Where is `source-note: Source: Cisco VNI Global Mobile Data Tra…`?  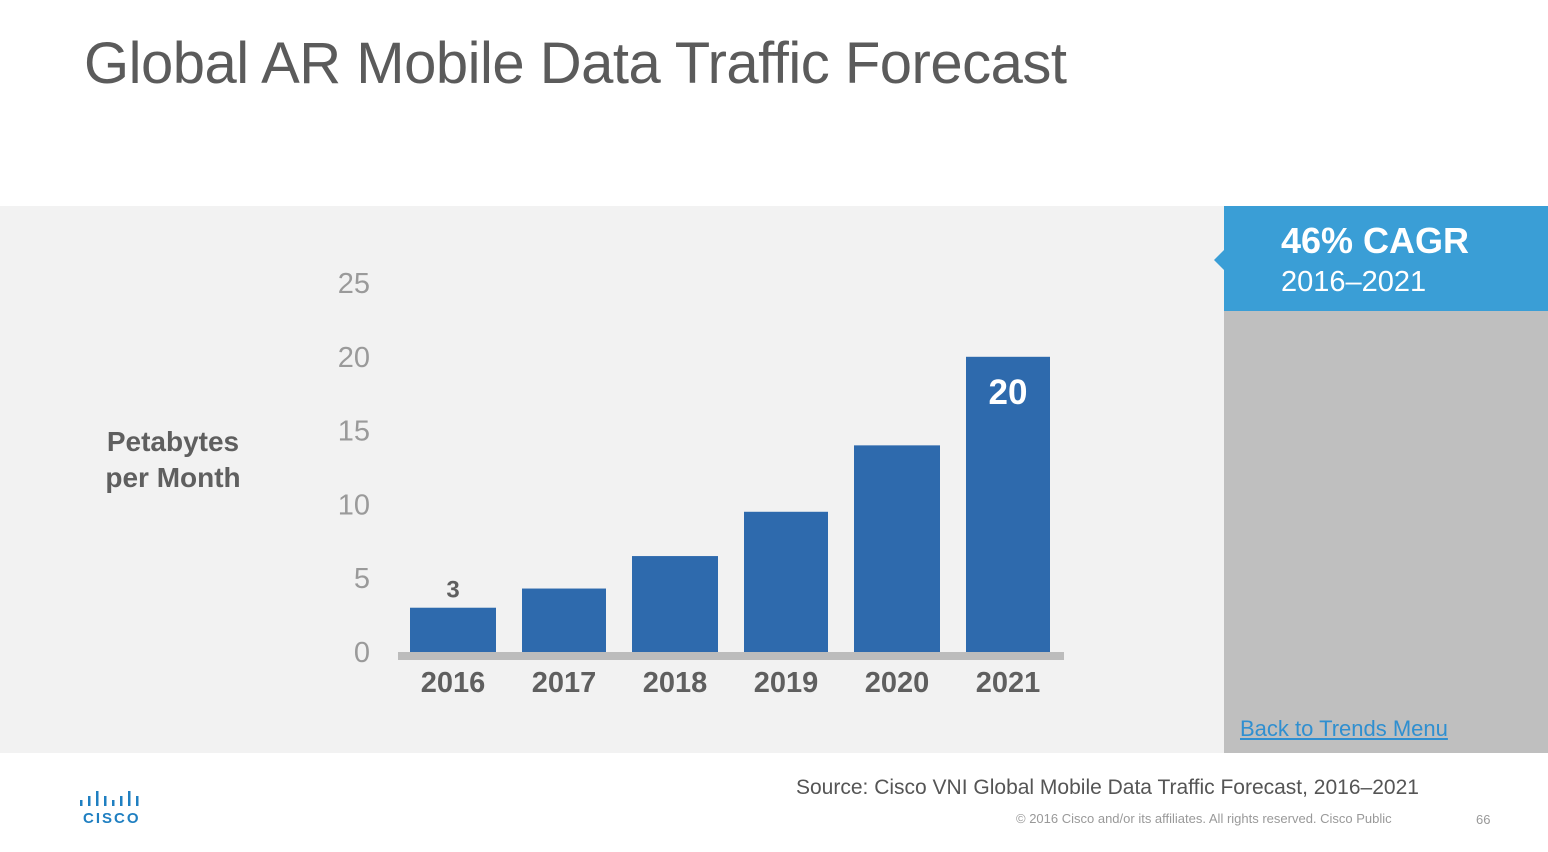 source-note: Source: Cisco VNI Global Mobile Data Tra… is located at coordinates (1107, 787).